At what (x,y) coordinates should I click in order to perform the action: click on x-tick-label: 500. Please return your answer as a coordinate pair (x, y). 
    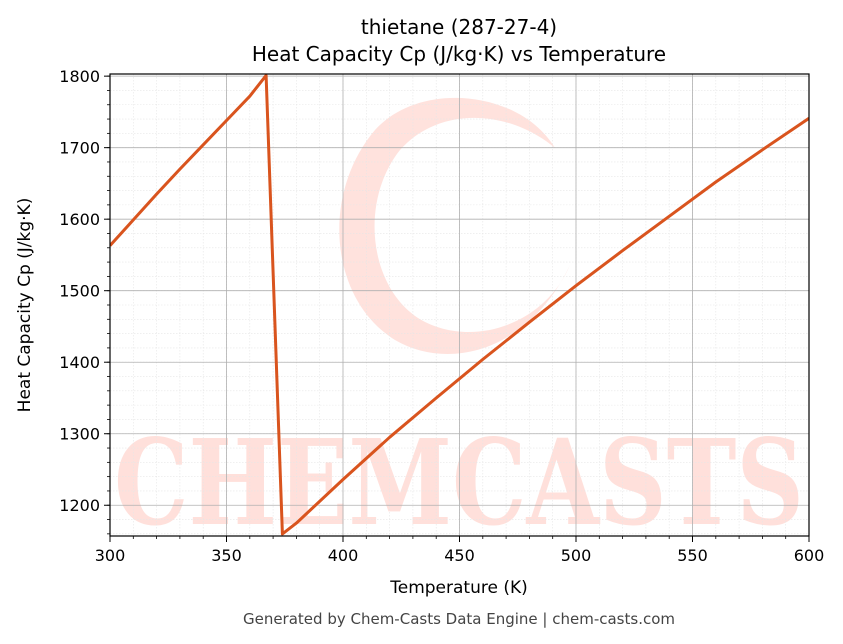
    Looking at the image, I should click on (576, 555).